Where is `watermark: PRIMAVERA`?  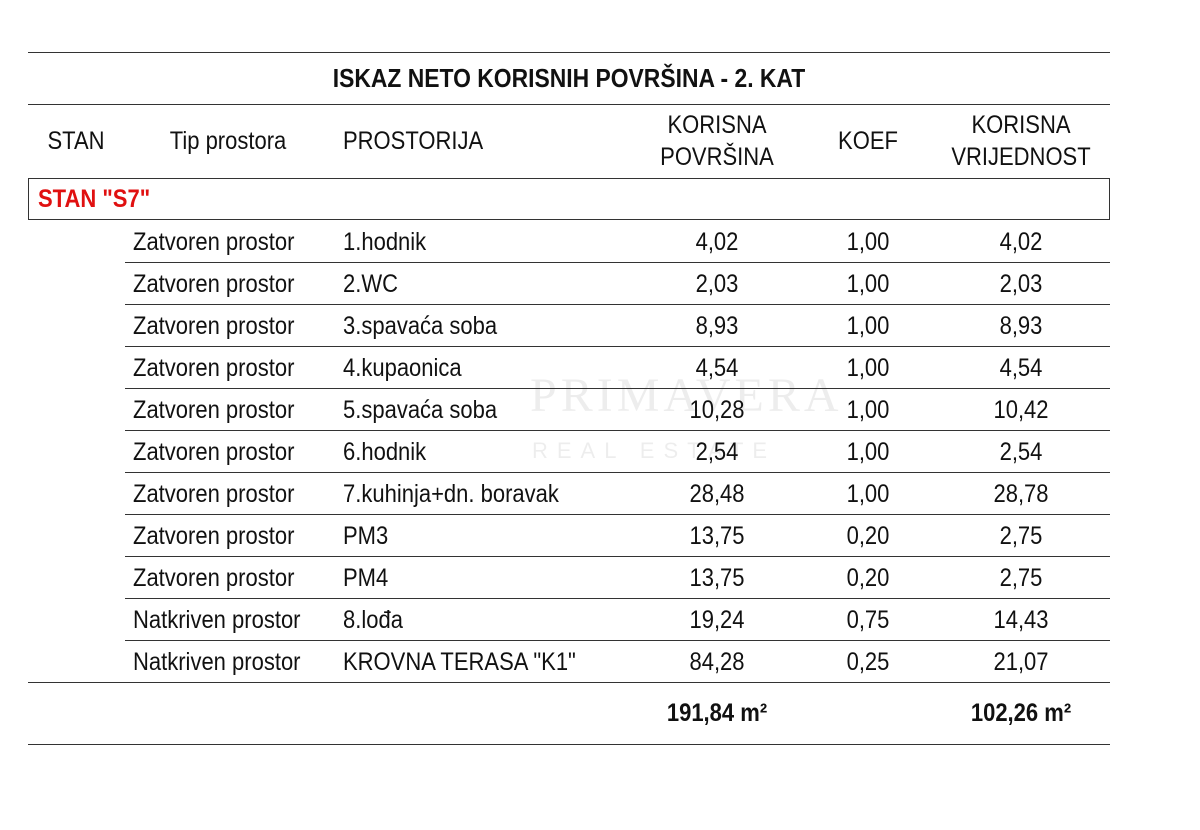 watermark: PRIMAVERA is located at coordinates (686, 395).